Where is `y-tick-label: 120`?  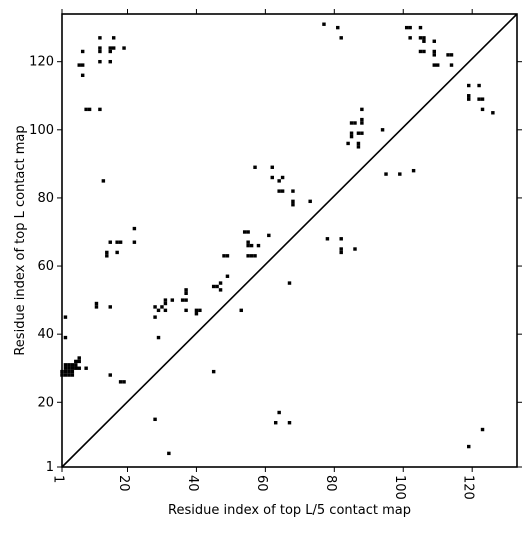
y-tick-label: 120 is located at coordinates (41, 62).